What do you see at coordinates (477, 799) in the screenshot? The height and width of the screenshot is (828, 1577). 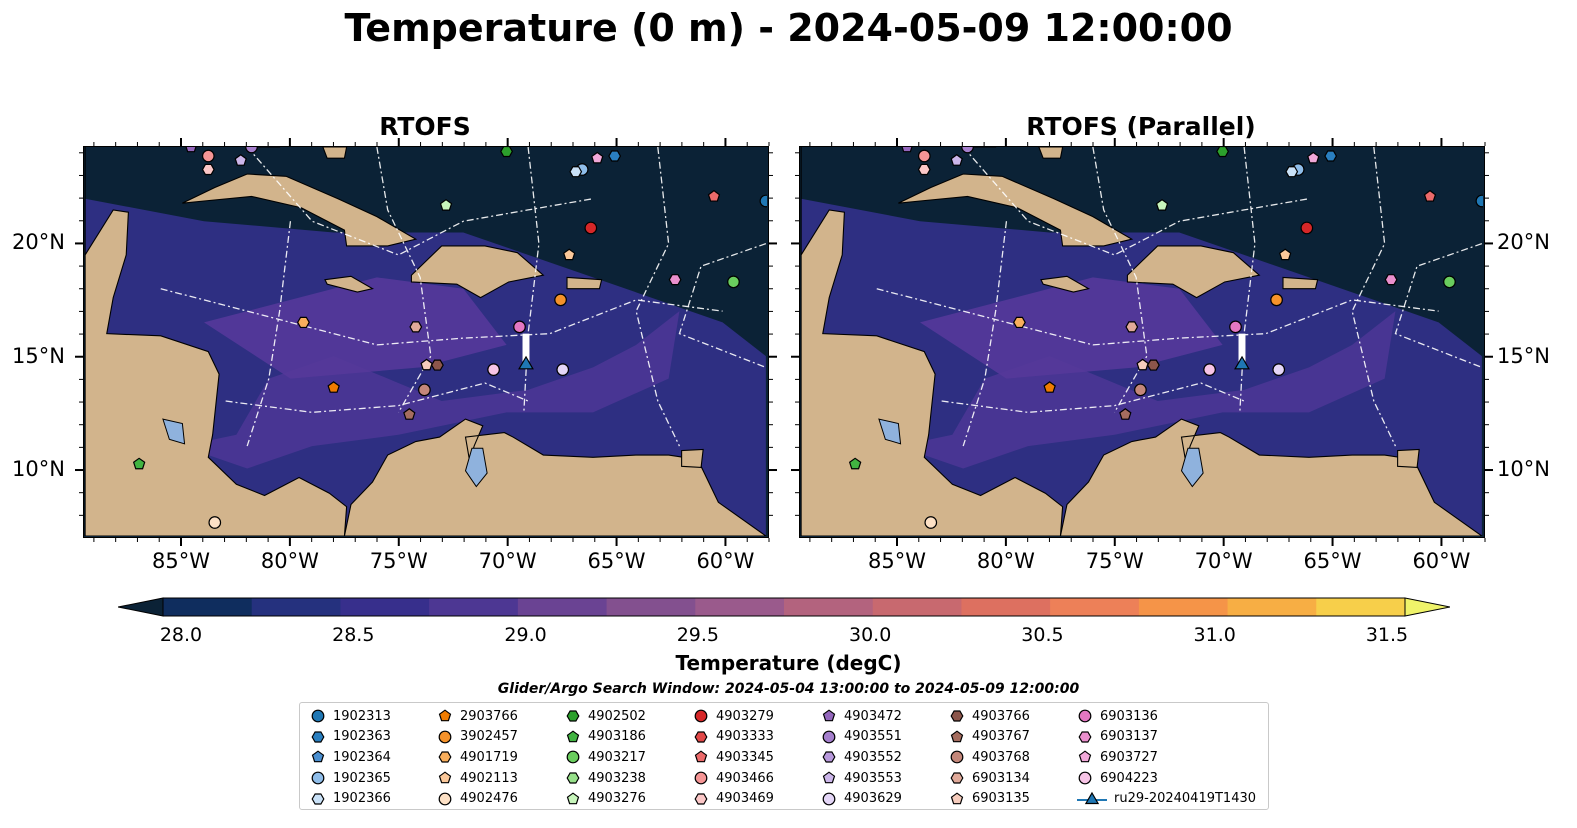 I see `legend-item-4902476: 4902476` at bounding box center [477, 799].